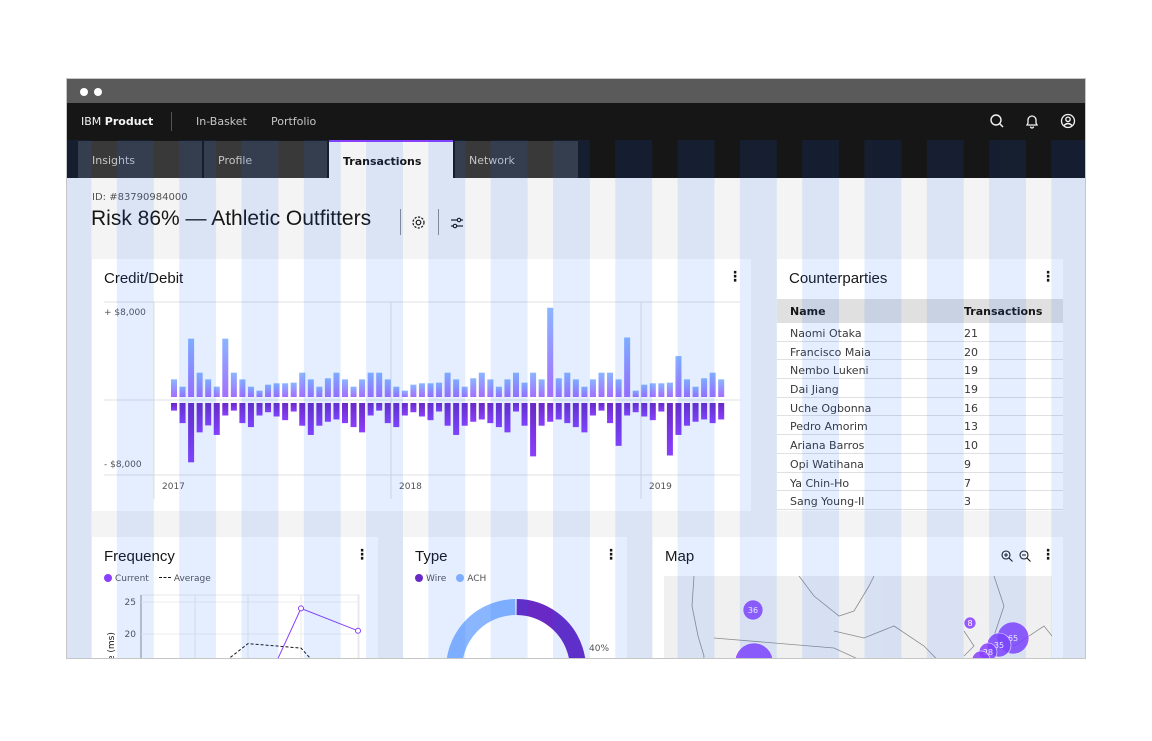 Image resolution: width=1152 pixels, height=741 pixels. I want to click on tab-network: Network, so click(516, 159).